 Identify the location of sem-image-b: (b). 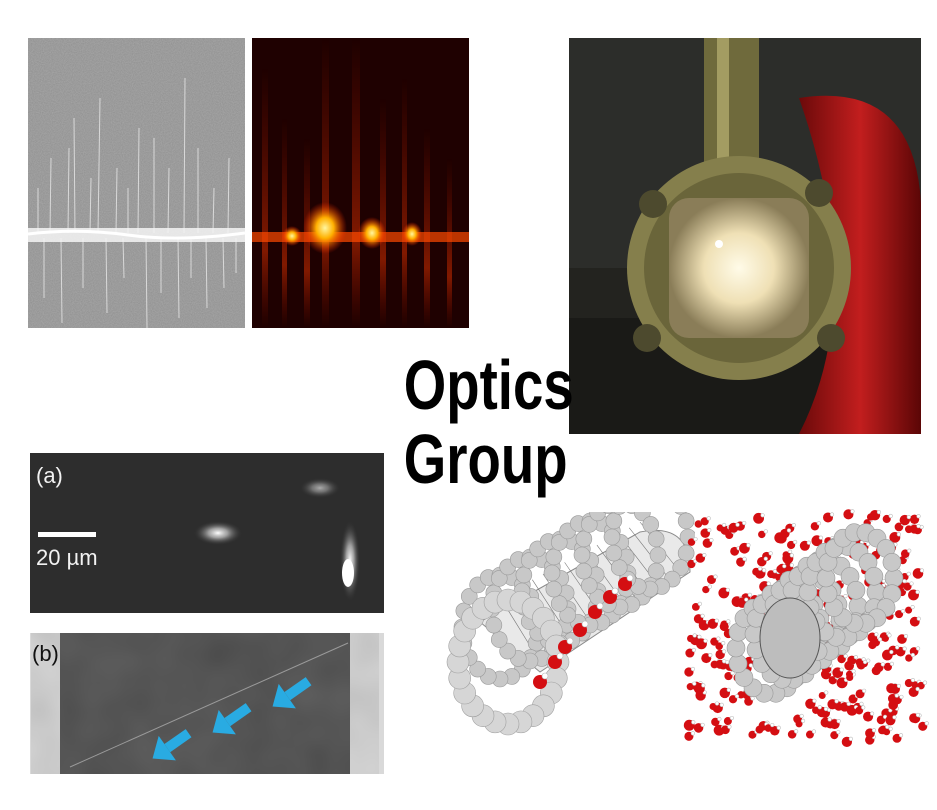
(207, 703).